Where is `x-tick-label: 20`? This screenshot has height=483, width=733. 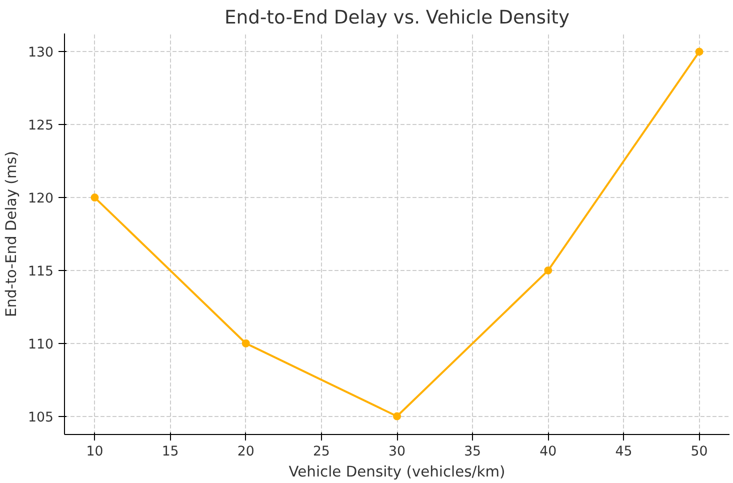 x-tick-label: 20 is located at coordinates (245, 452).